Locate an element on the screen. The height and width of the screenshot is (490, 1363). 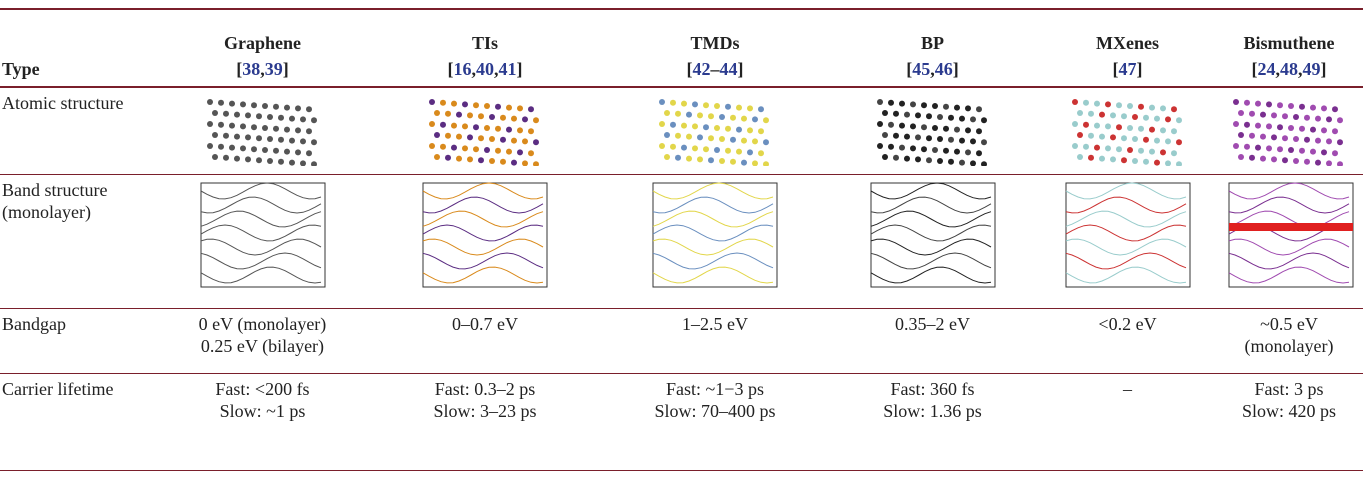
cell-line: Slow: ~1 ps is located at coordinates (262, 411).